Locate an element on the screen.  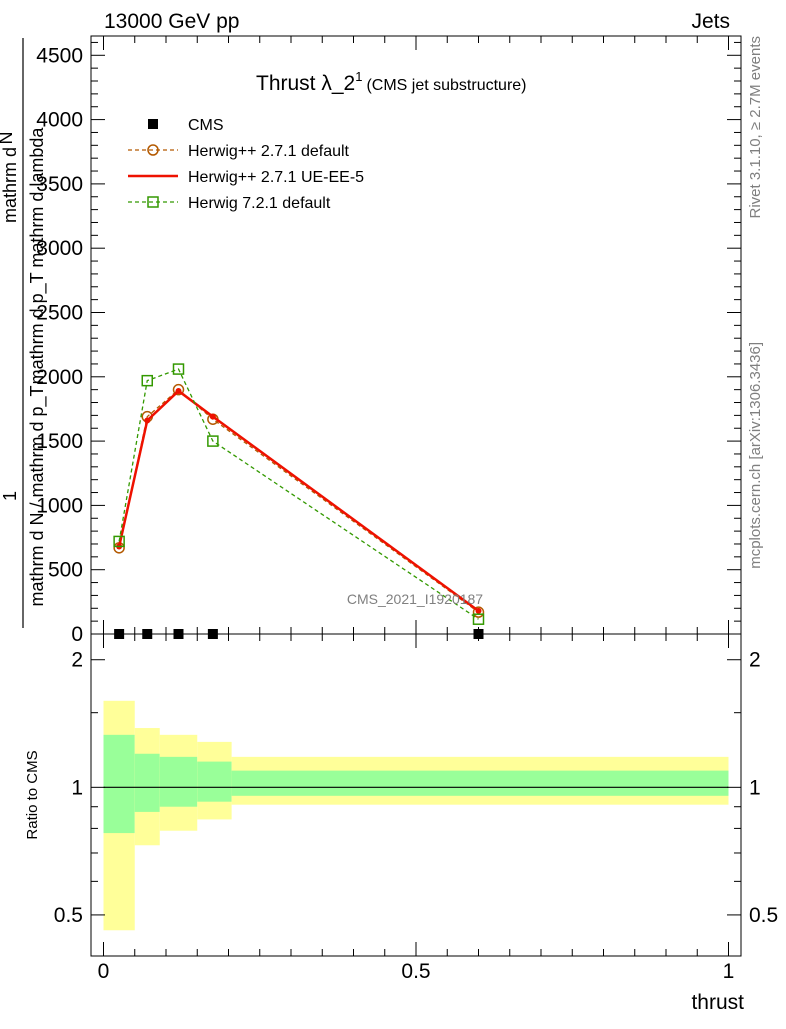
chart-title-sub: (CMS jet substructure) is located at coordinates (446, 85).